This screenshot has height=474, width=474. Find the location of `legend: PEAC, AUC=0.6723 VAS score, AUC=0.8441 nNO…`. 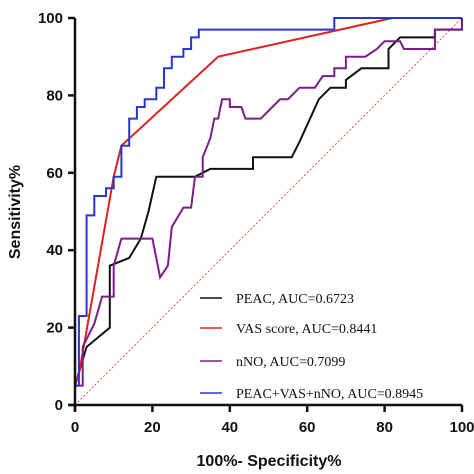

legend: PEAC, AUC=0.6723 VAS score, AUC=0.8441 nNO… is located at coordinates (311, 347).